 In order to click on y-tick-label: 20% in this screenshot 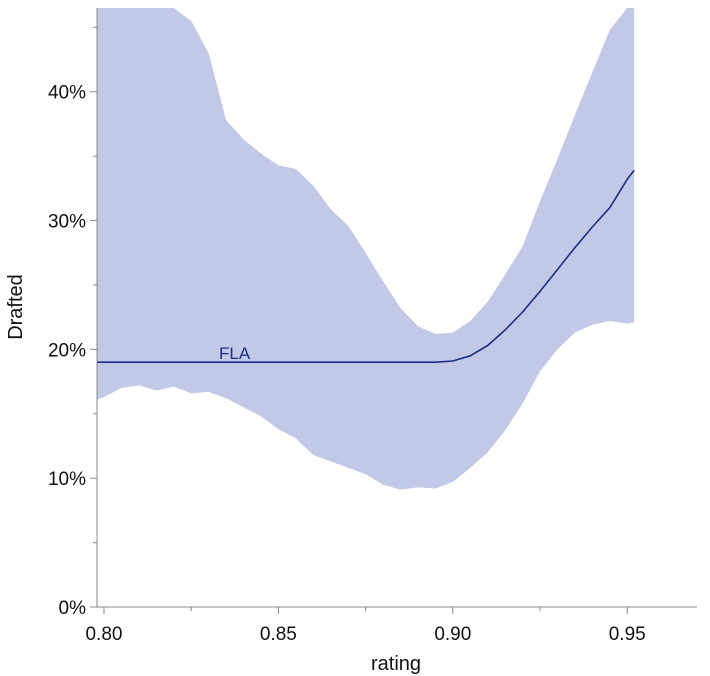, I will do `click(67, 350)`.